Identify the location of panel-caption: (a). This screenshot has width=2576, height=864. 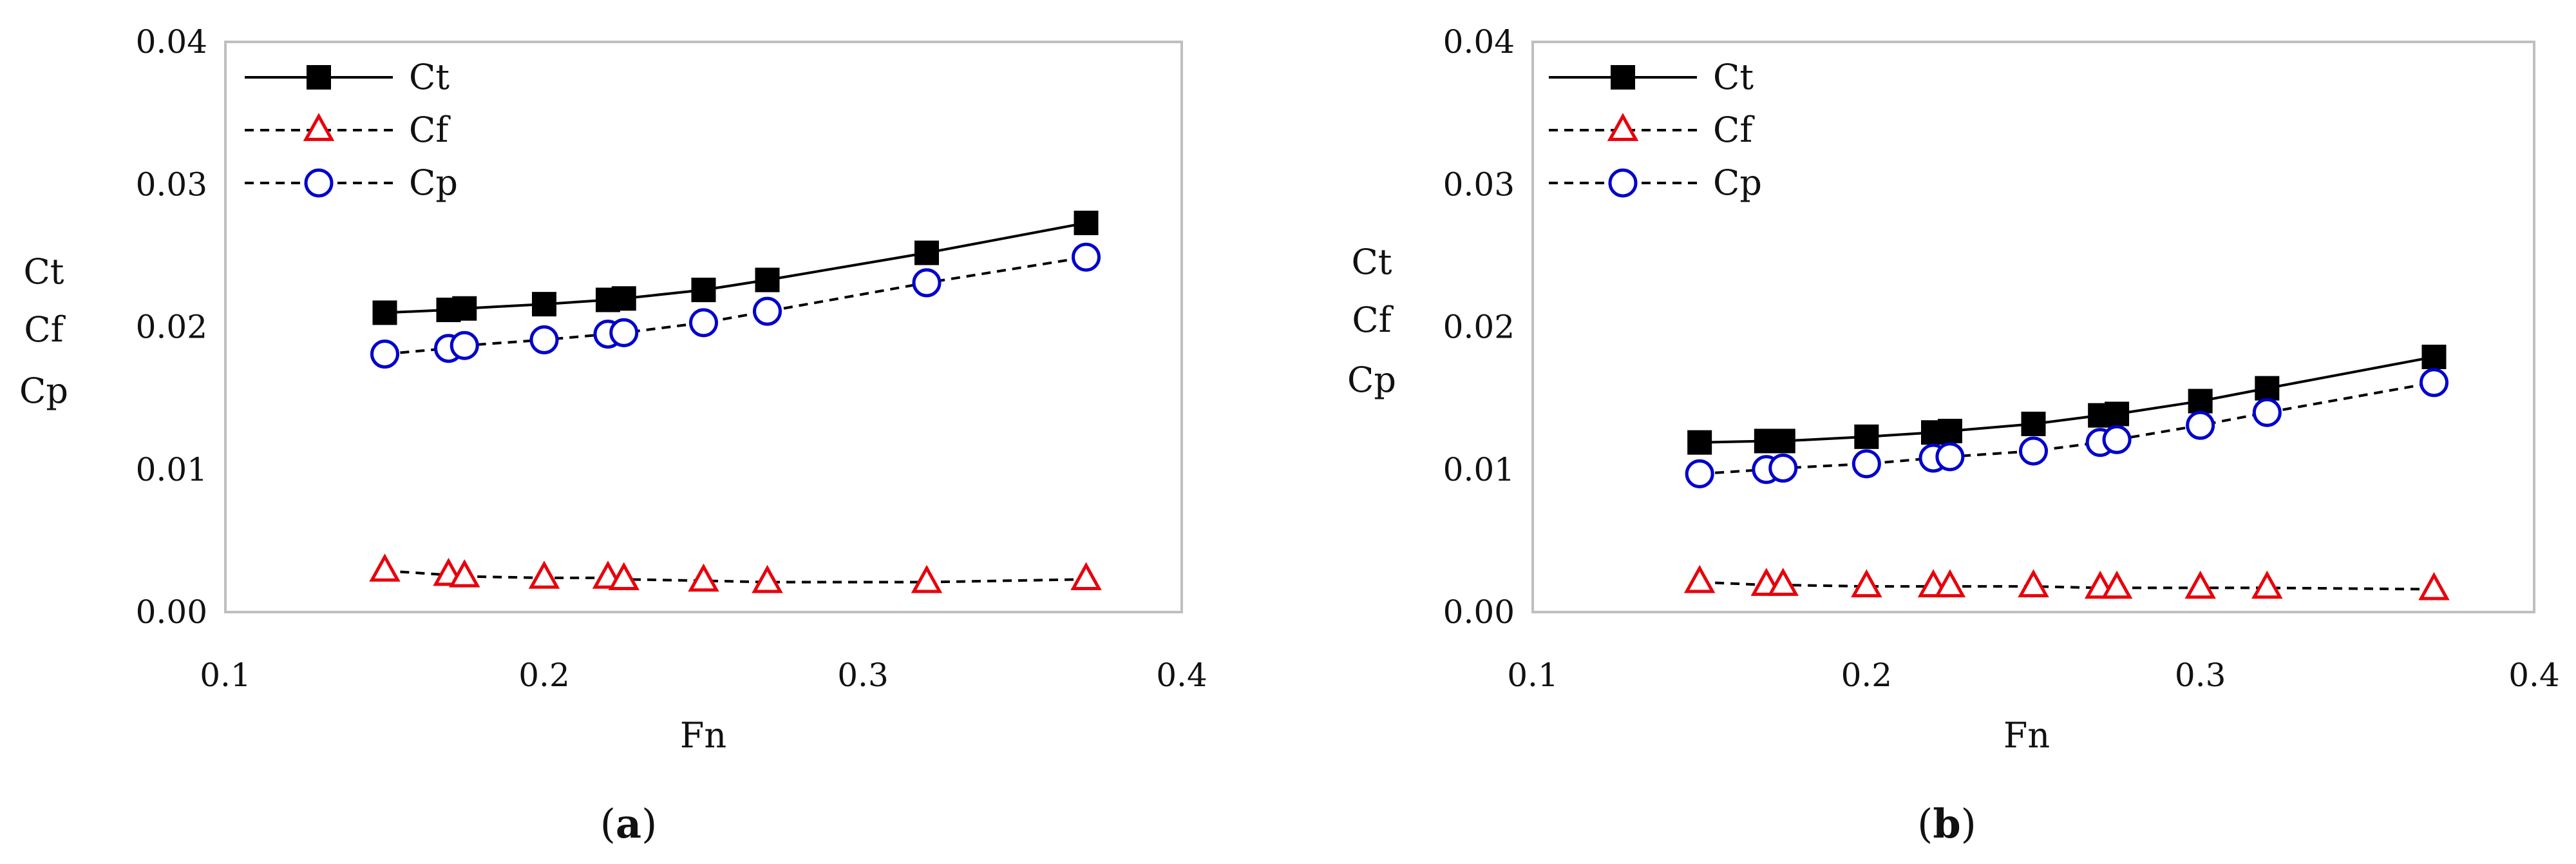
(629, 823).